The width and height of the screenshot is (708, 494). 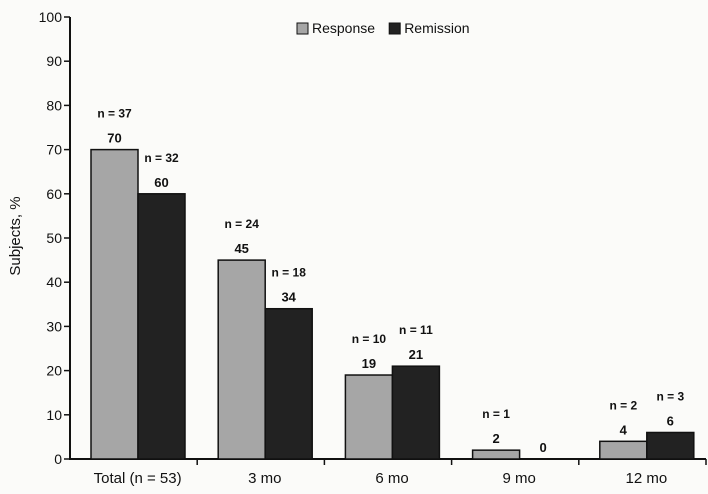 What do you see at coordinates (542, 447) in the screenshot?
I see `bar-value-label: 0` at bounding box center [542, 447].